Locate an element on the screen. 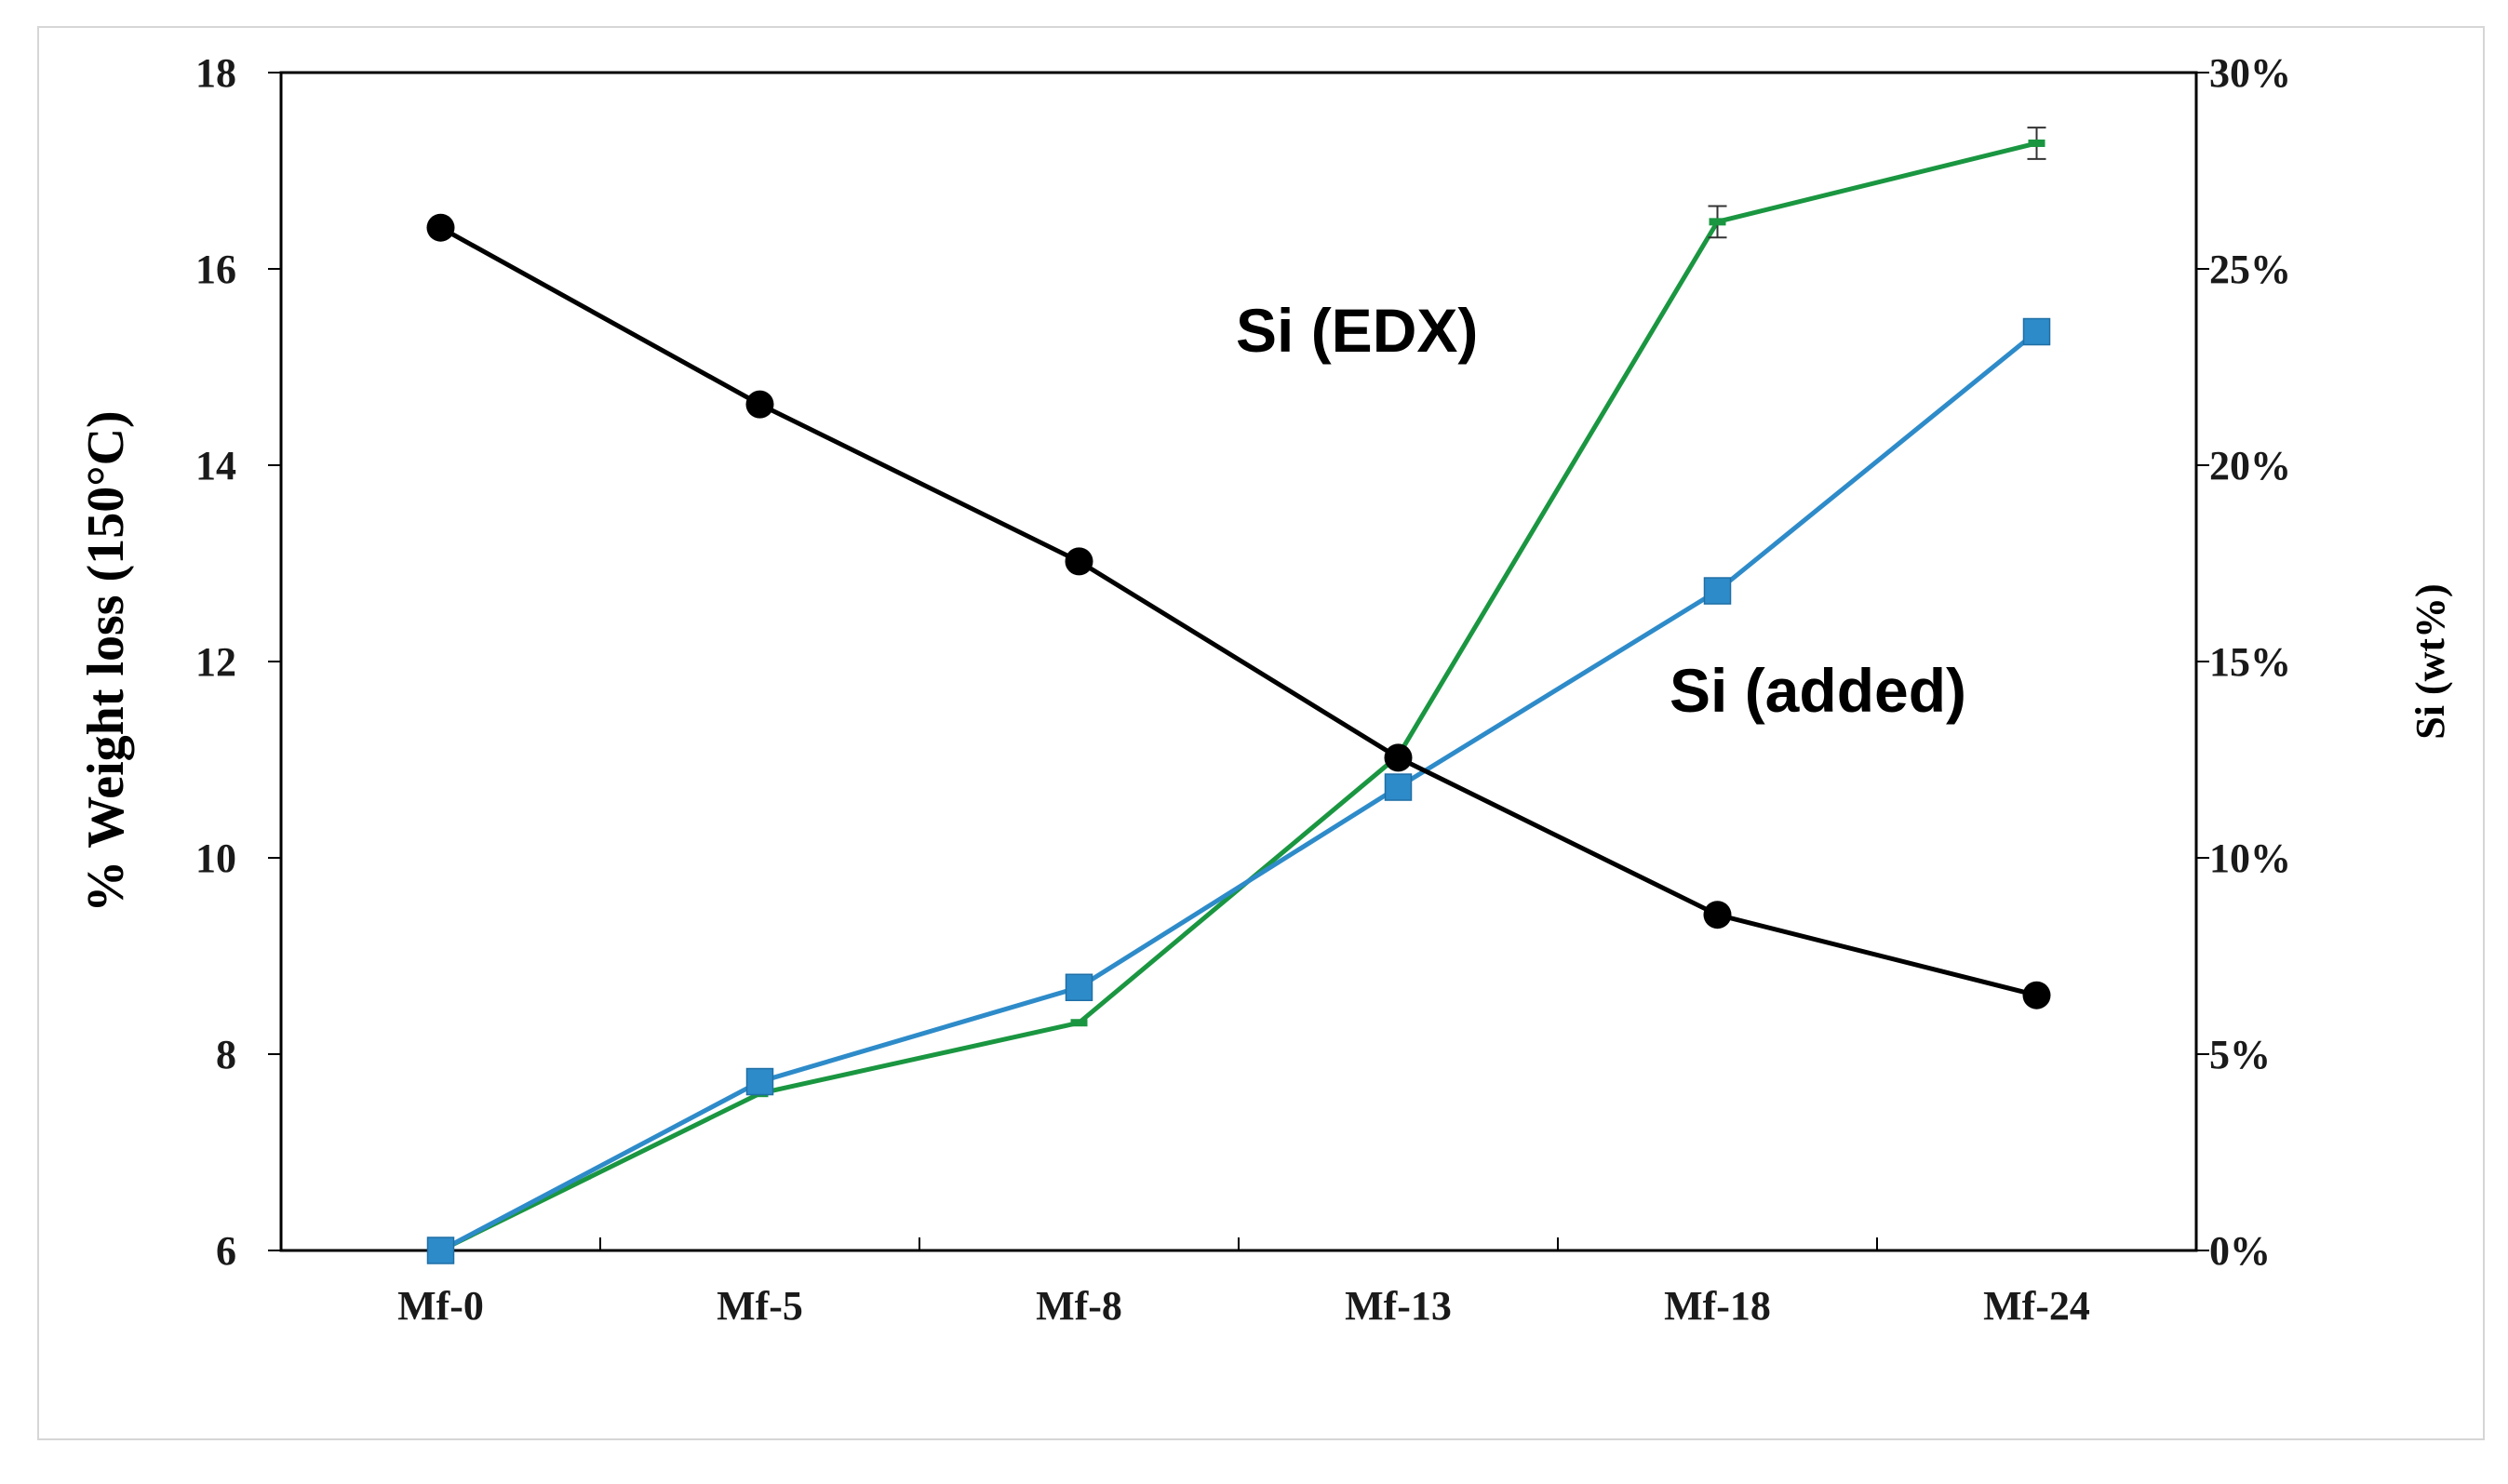  y-left-tick-label: 12 is located at coordinates (215, 662).